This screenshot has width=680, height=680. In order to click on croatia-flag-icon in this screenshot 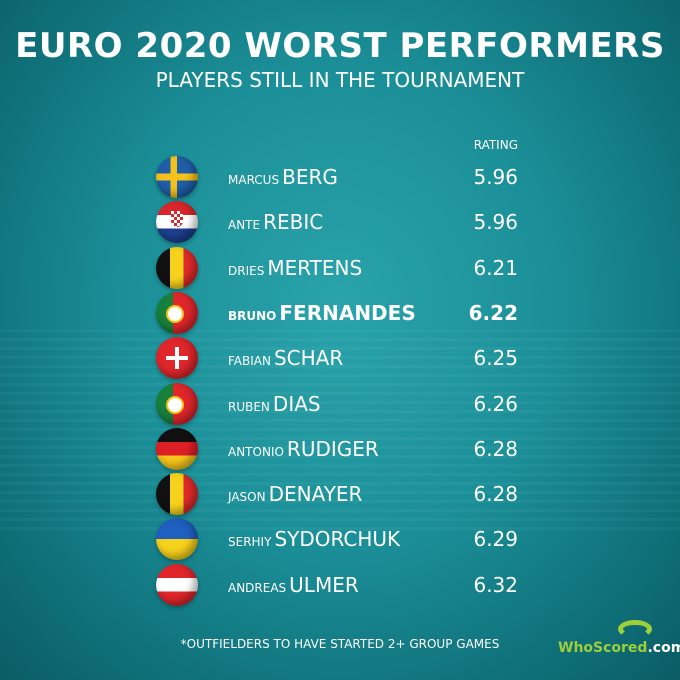, I will do `click(177, 222)`.